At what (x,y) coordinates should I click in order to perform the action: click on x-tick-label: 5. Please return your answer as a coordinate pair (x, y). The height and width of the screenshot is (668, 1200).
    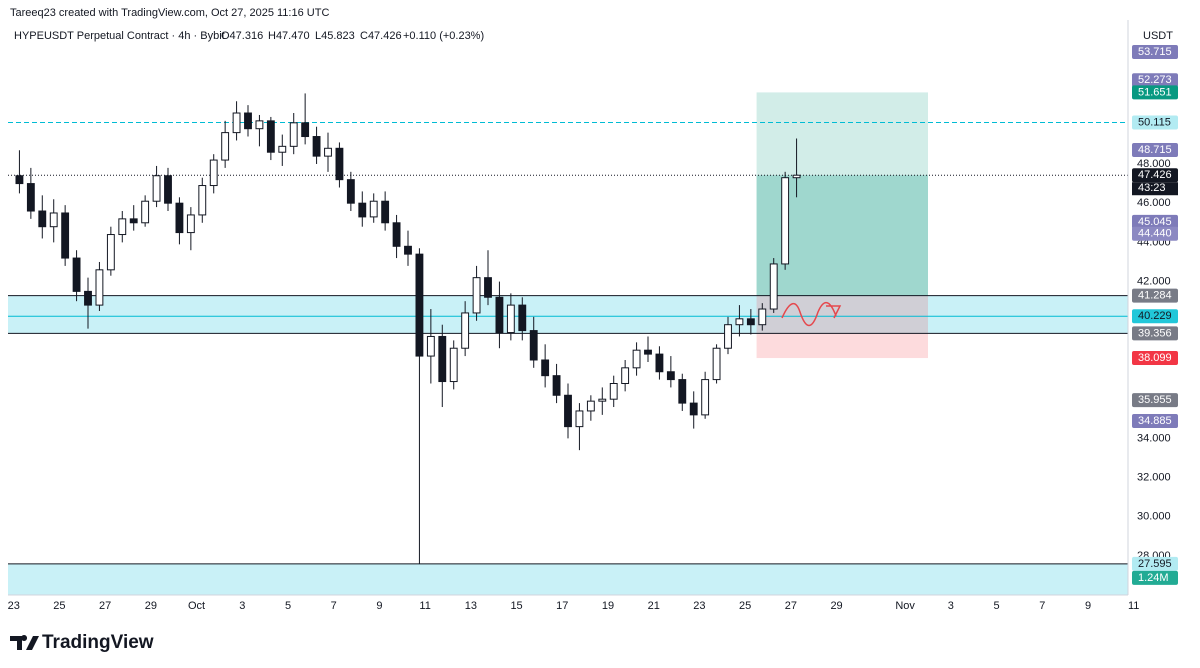
    Looking at the image, I should click on (288, 606).